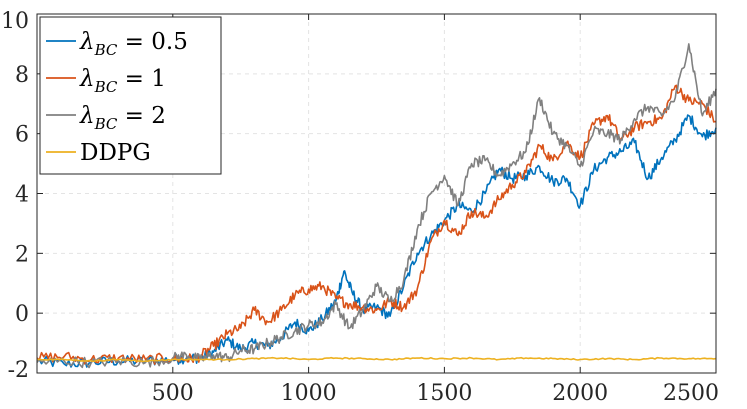  I want to click on x-tick-label: 1000, so click(309, 393).